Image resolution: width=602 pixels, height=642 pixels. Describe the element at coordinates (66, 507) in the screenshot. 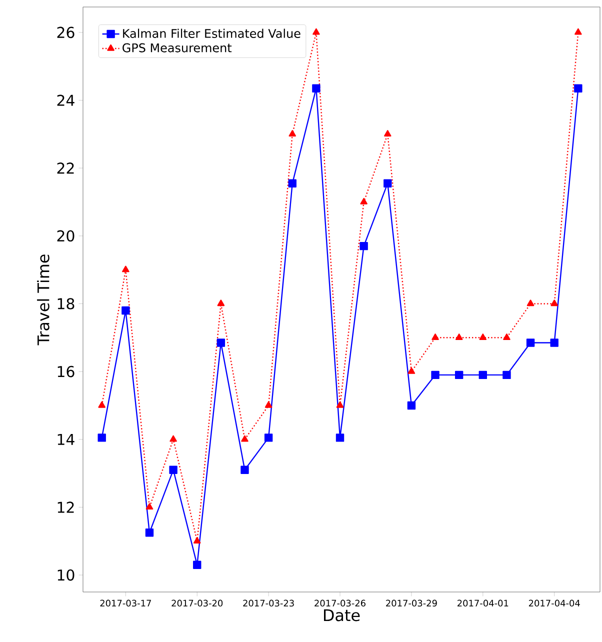

I see `y-tick-label: 12` at that location.